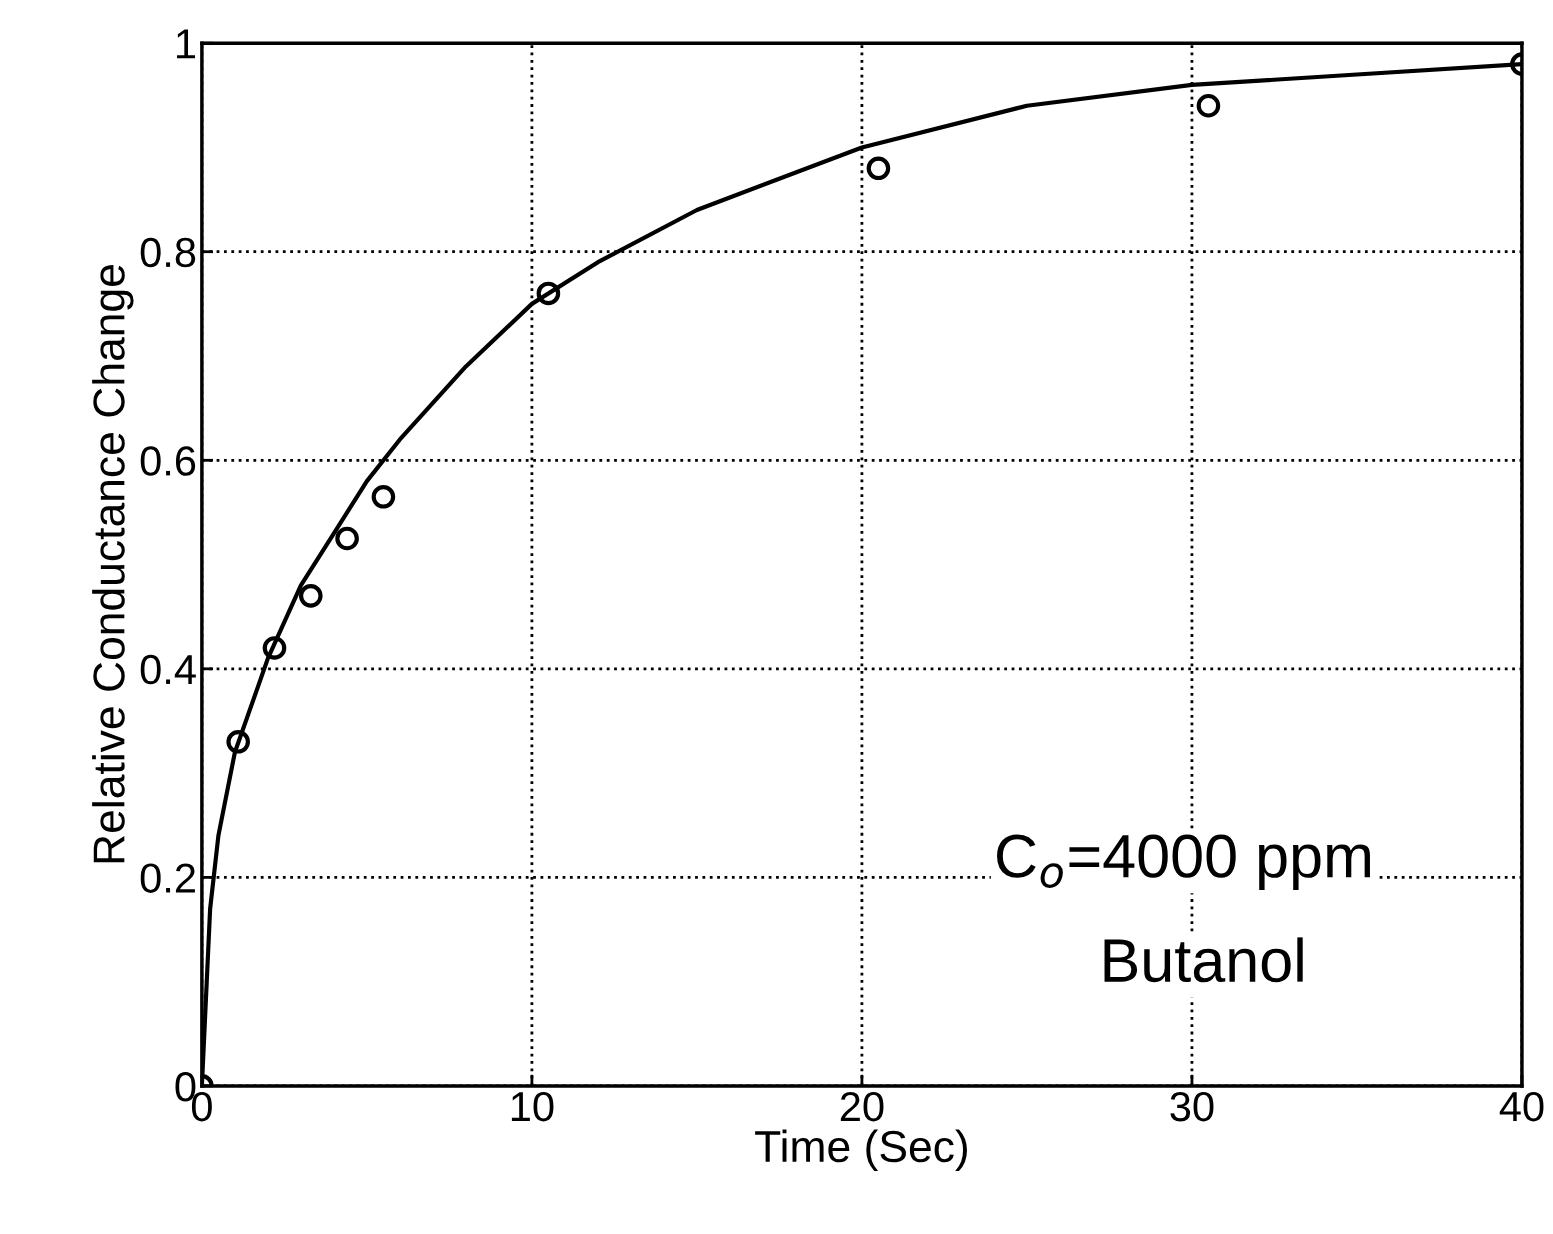  What do you see at coordinates (168, 669) in the screenshot?
I see `y-tick-label: 0.4` at bounding box center [168, 669].